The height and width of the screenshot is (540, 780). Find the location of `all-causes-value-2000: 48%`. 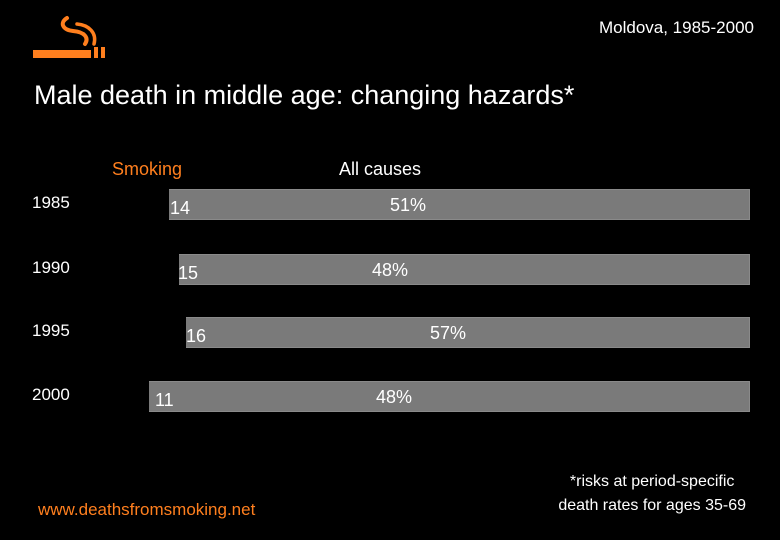

all-causes-value-2000: 48% is located at coordinates (394, 397).